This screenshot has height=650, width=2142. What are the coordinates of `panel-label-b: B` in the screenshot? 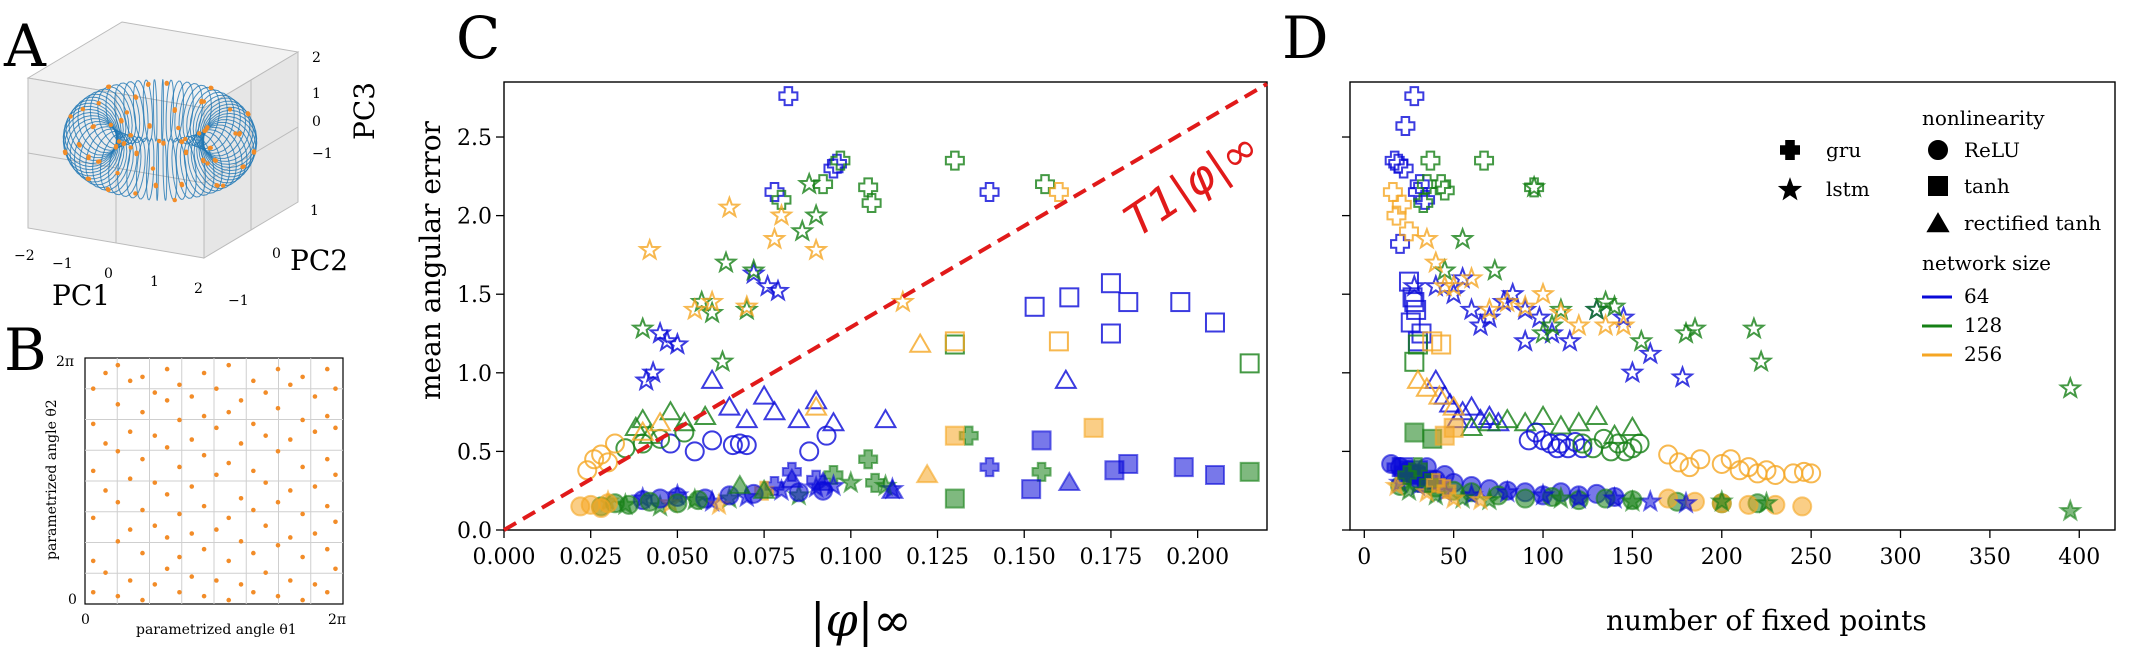 It's located at (25, 350).